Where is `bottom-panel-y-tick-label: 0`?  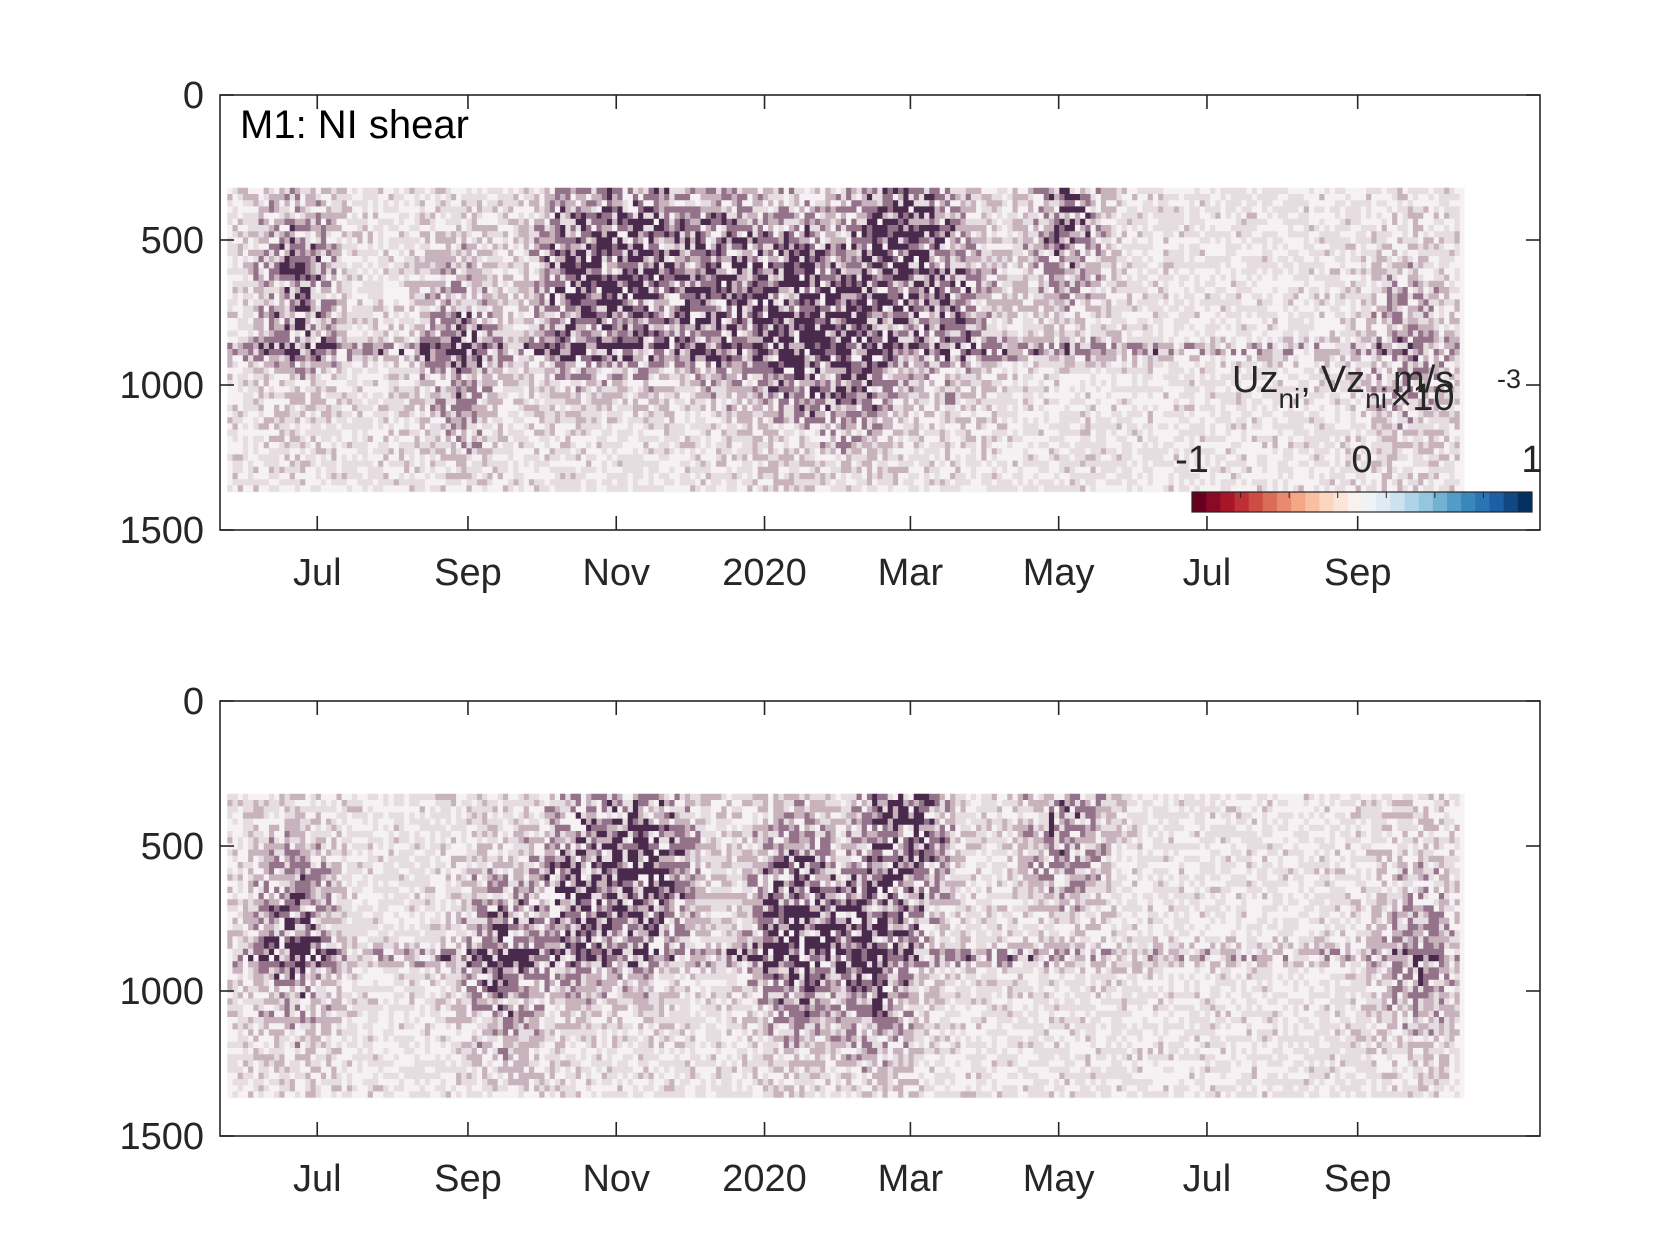
bottom-panel-y-tick-label: 0 is located at coordinates (193, 702).